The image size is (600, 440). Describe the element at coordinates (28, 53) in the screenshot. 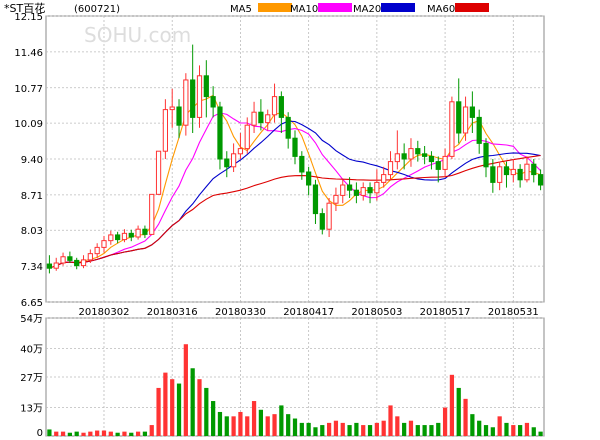

I see `price-y-tick-label: 11.46` at that location.